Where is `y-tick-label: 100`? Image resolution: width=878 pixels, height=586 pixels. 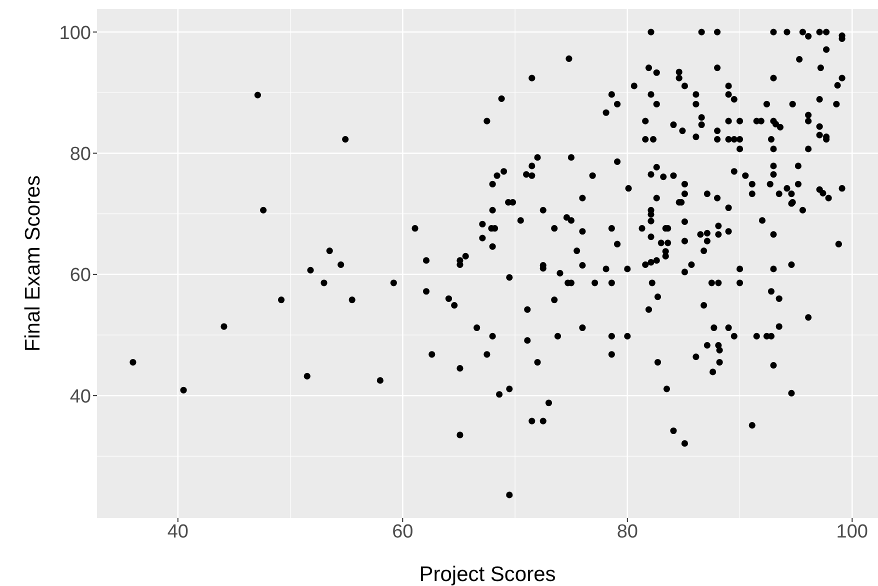 y-tick-label: 100 is located at coordinates (75, 33).